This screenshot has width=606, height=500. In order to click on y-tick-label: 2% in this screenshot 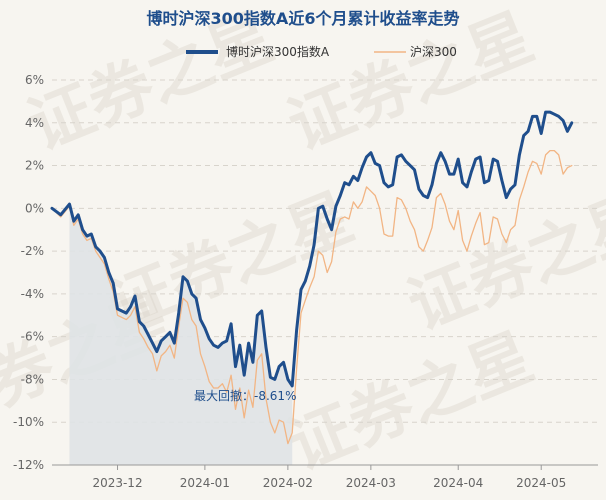, I will do `click(34, 166)`.